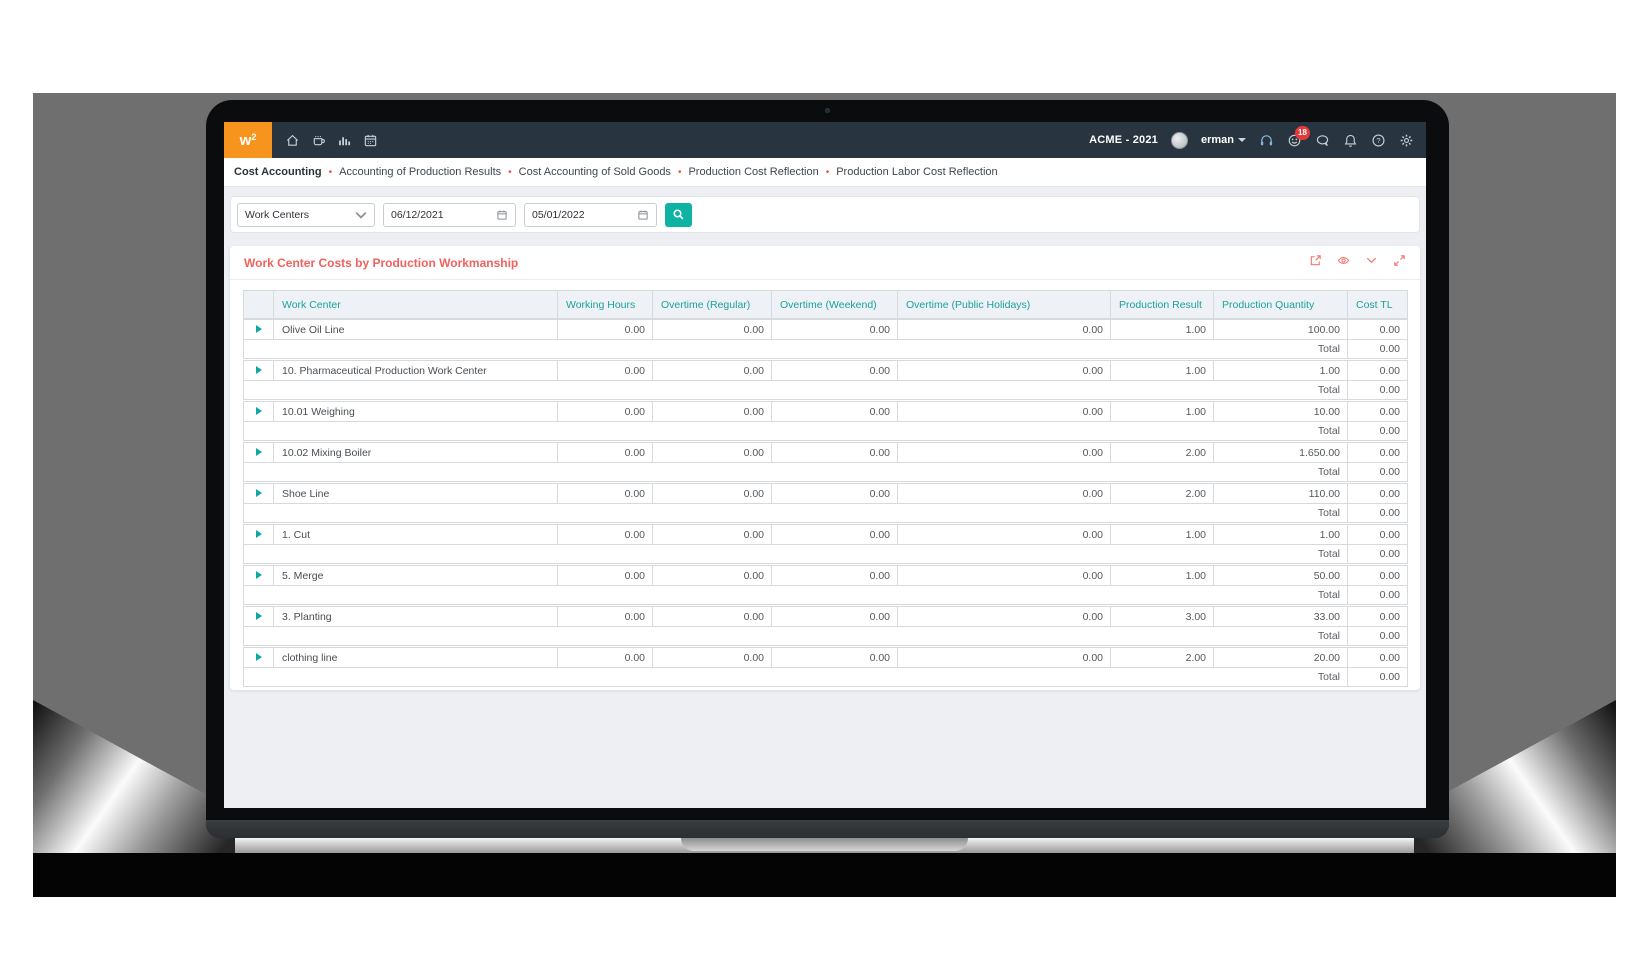 The width and height of the screenshot is (1649, 953). Describe the element at coordinates (1343, 260) in the screenshot. I see `eye-icon` at that location.